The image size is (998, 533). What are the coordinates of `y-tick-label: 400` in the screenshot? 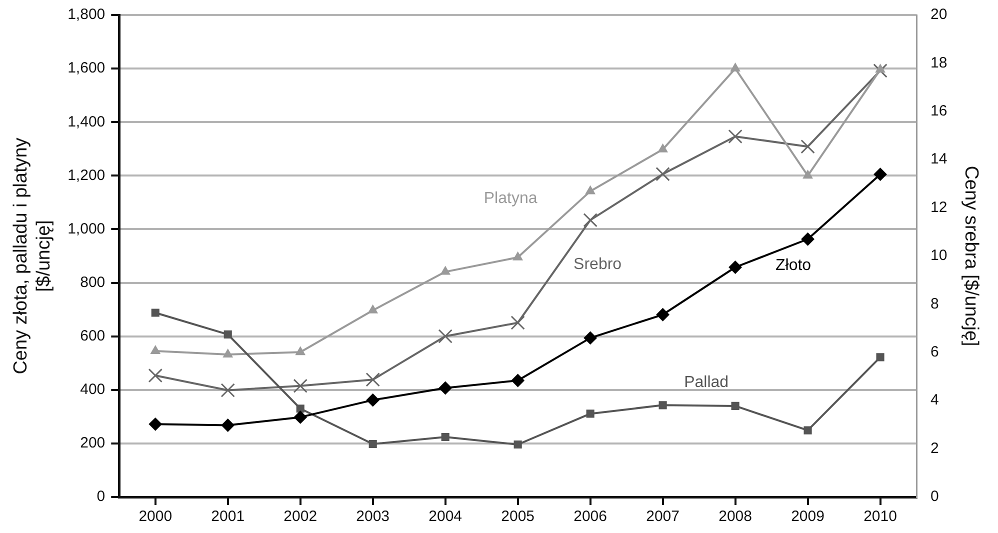 It's located at (93, 389).